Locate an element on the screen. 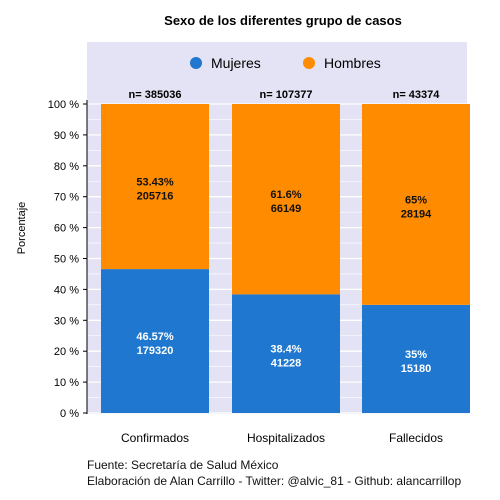 The height and width of the screenshot is (500, 500). y-tick-label: 40 % is located at coordinates (66, 290).